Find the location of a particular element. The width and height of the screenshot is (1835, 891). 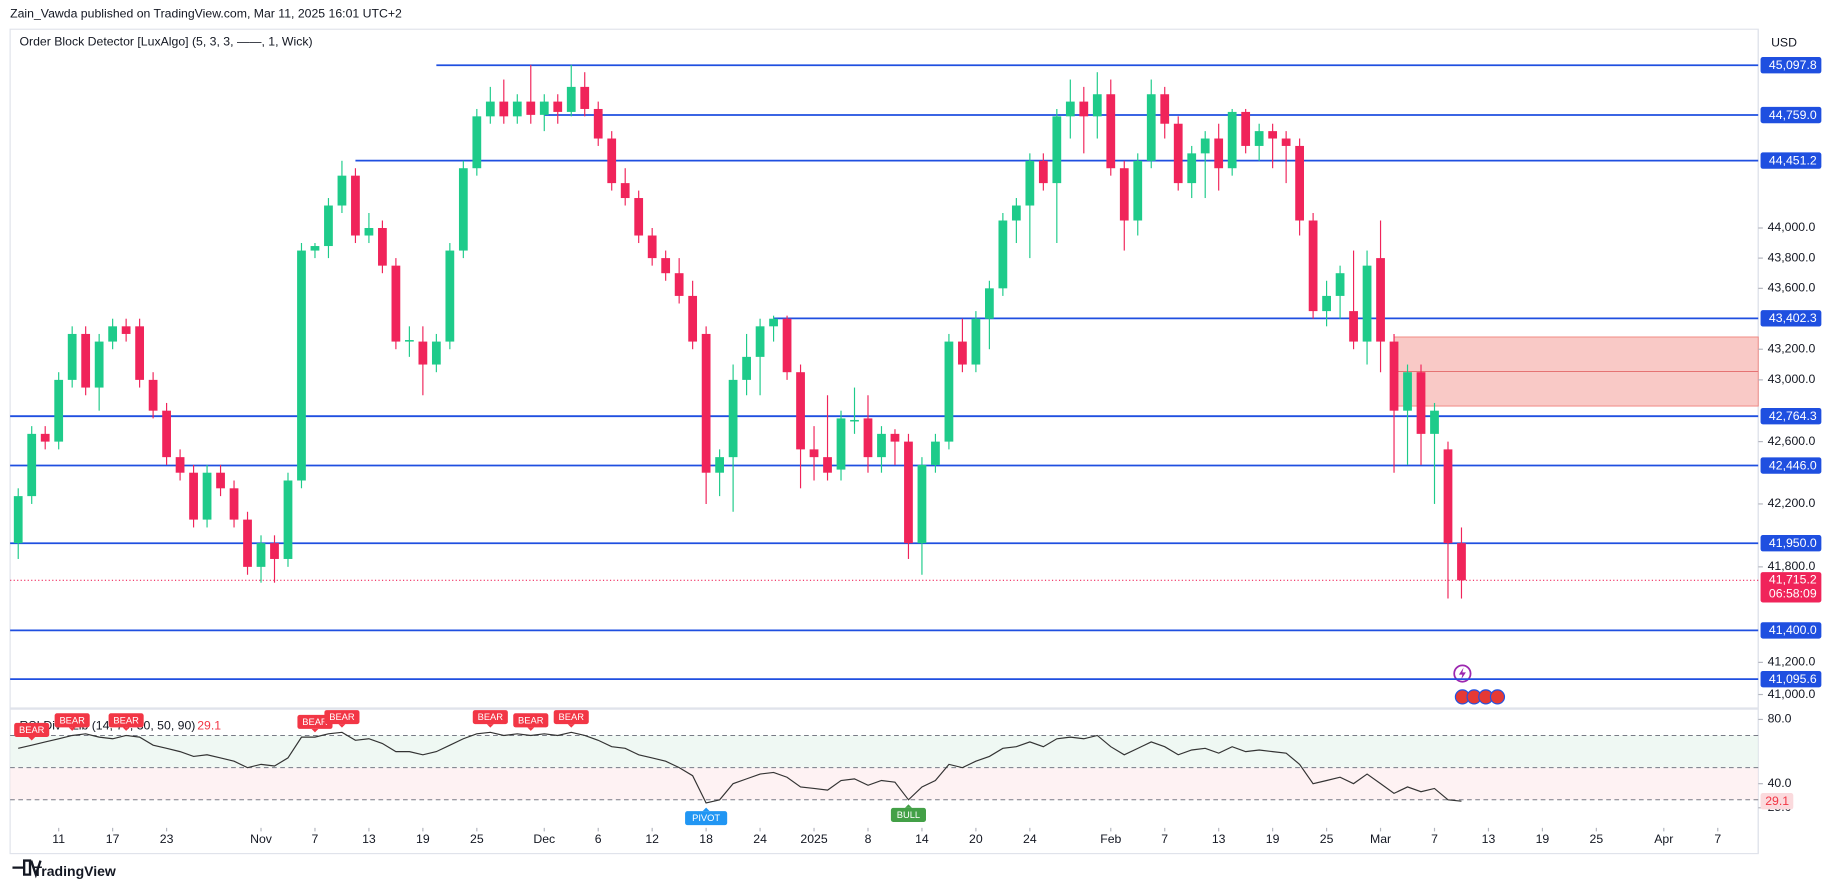

y-tick-label: 43,600.0 is located at coordinates (1792, 288).